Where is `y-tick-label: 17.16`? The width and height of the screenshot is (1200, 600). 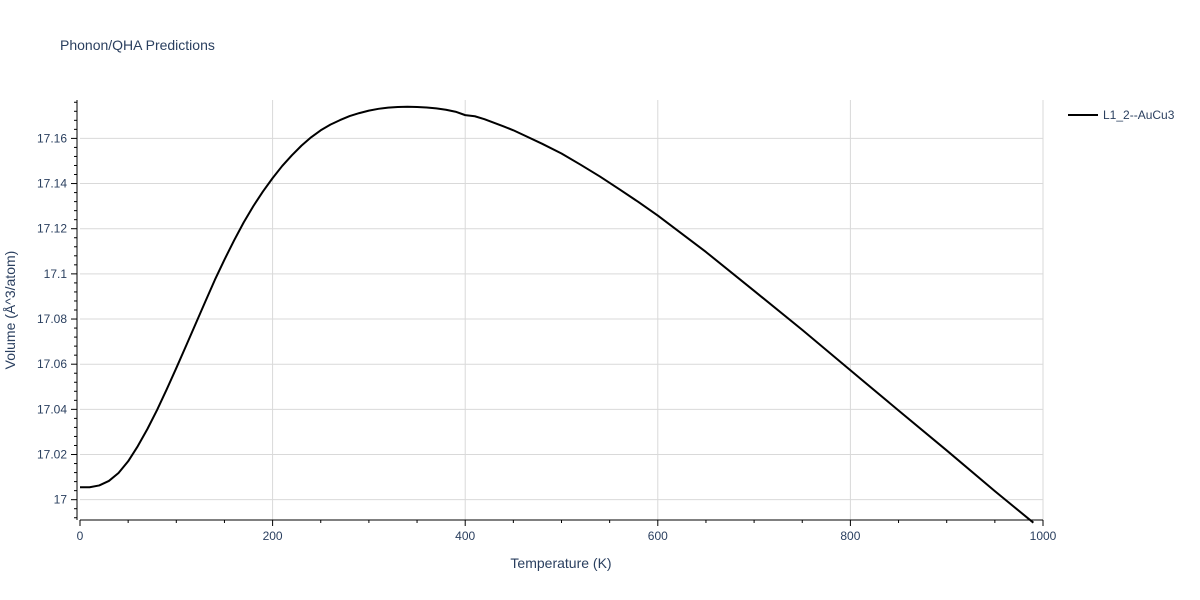 y-tick-label: 17.16 is located at coordinates (52, 138).